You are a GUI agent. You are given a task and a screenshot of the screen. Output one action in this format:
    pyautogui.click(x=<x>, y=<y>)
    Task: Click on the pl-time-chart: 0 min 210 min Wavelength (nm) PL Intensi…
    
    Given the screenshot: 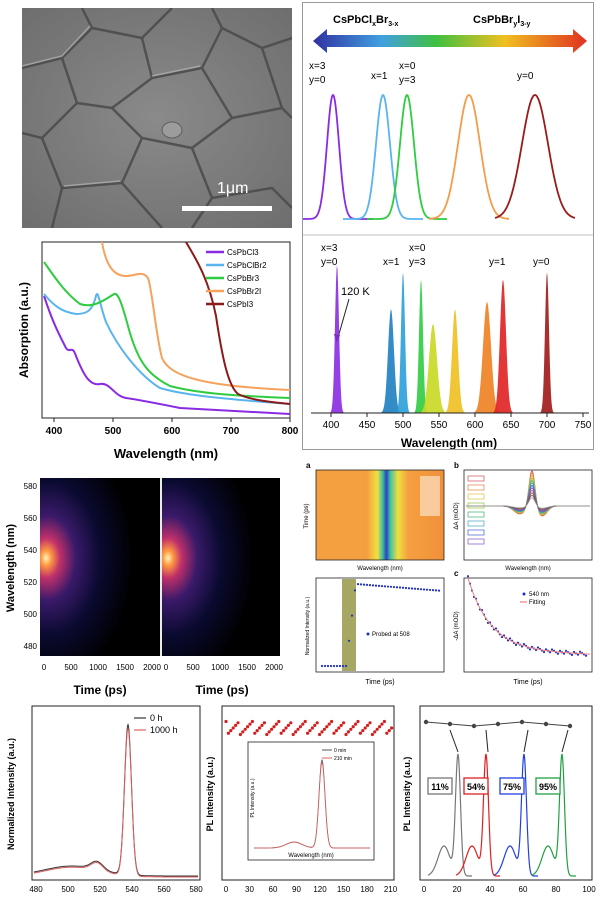 What is the action you would take?
    pyautogui.click(x=301, y=799)
    